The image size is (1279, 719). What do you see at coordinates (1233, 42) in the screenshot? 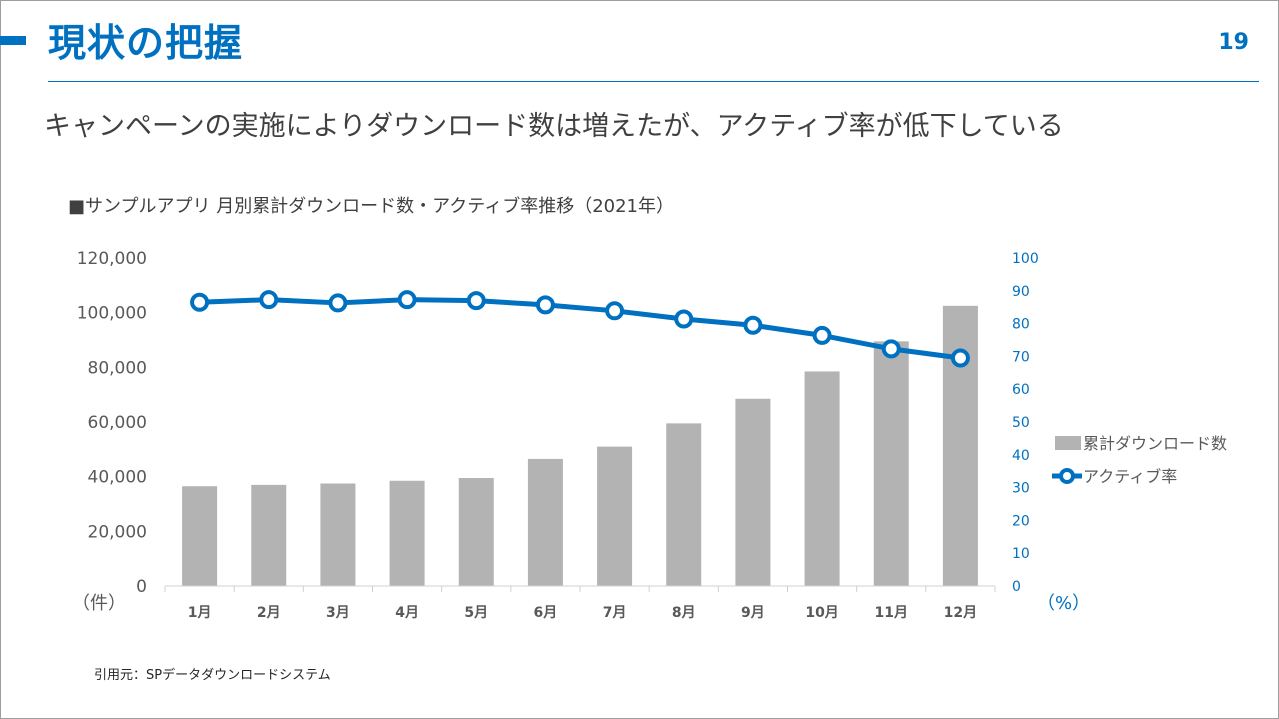
I see `page-number: 19` at bounding box center [1233, 42].